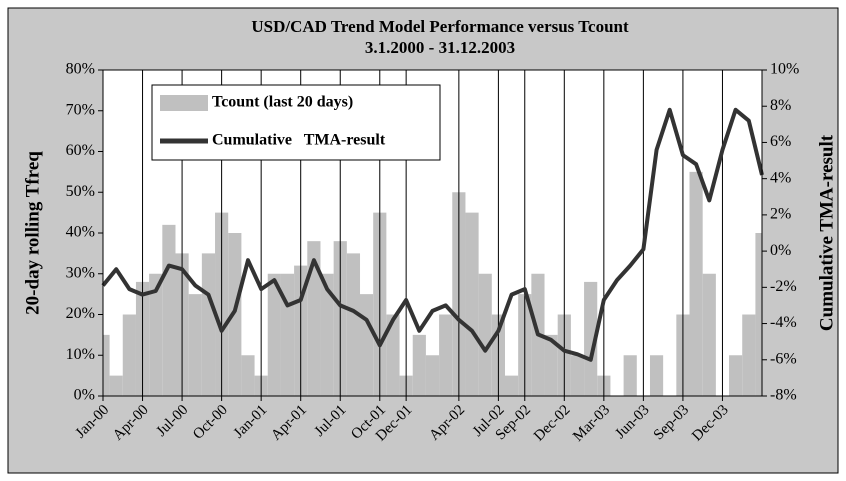 This screenshot has width=846, height=481. Describe the element at coordinates (780, 141) in the screenshot. I see `y2-tick-label: 6%` at that location.